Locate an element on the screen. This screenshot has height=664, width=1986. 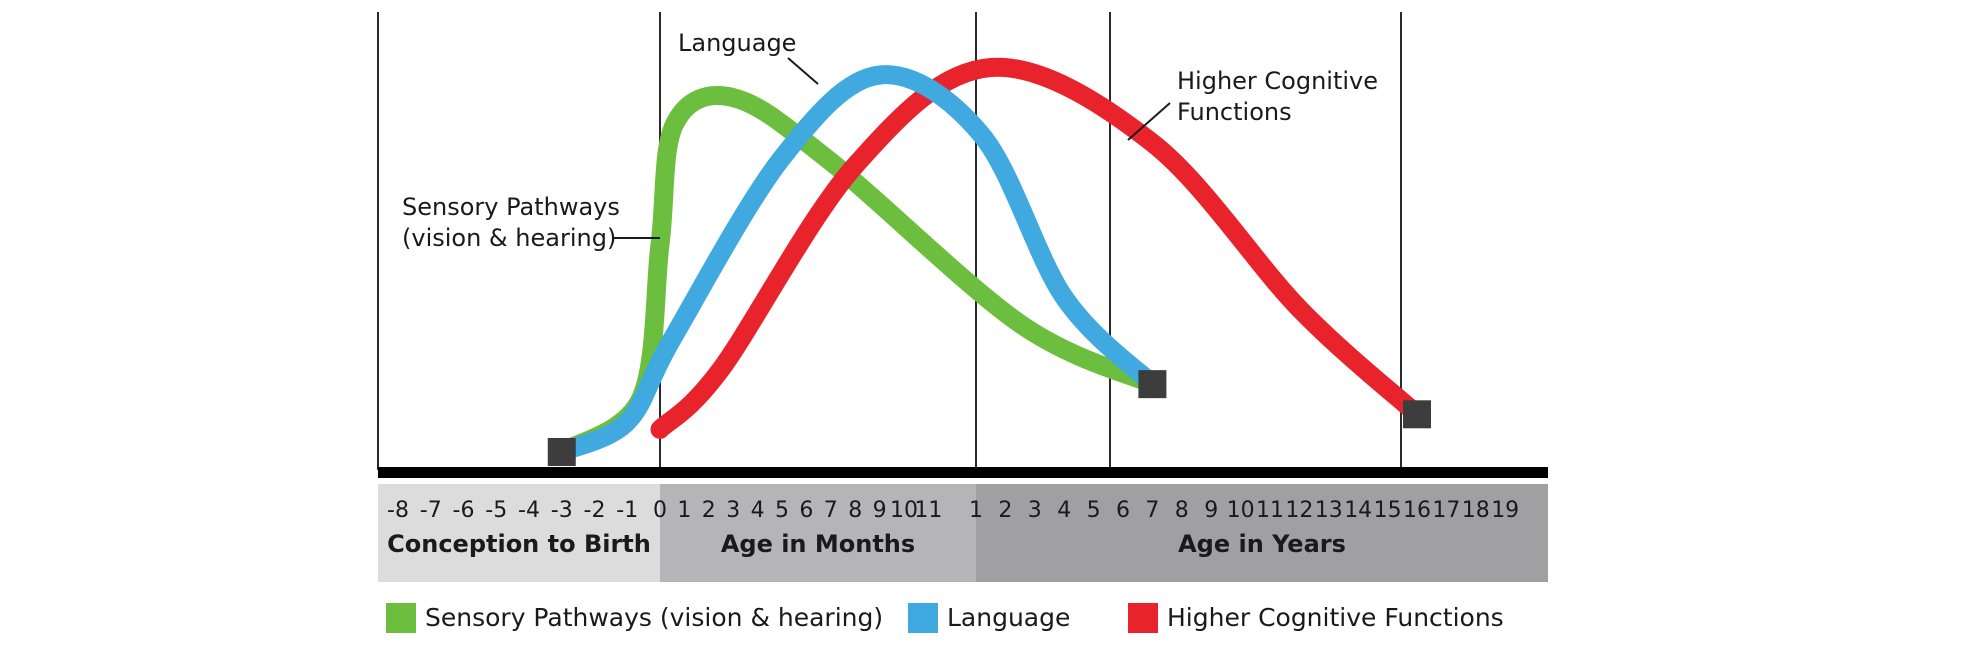
x-tick-month-0: 0 is located at coordinates (660, 510).